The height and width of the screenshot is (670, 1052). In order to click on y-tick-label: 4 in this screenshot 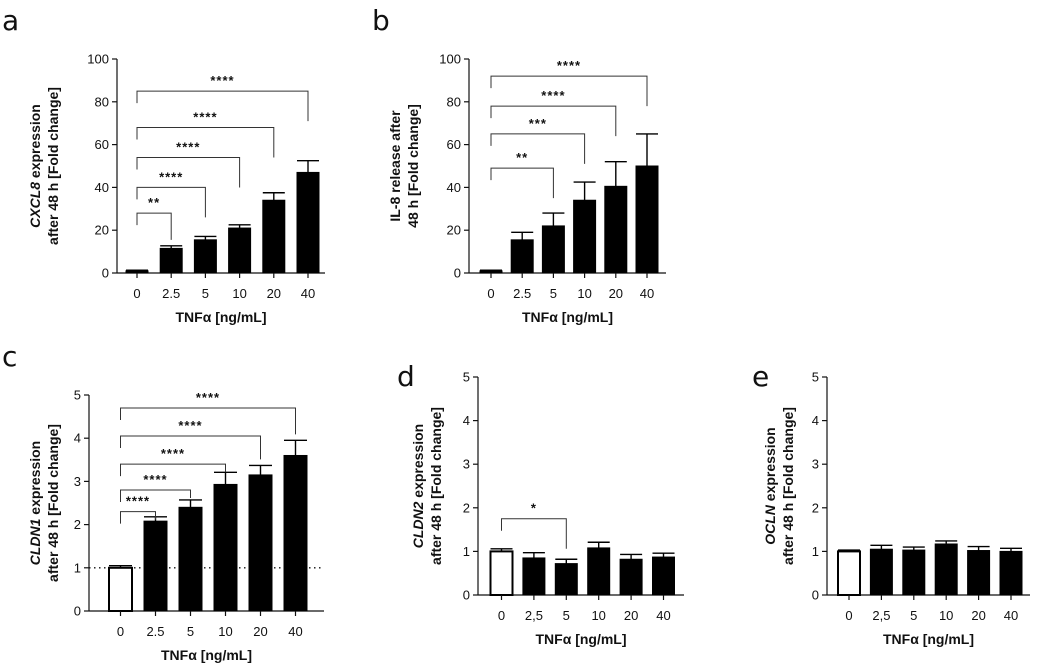, I will do `click(466, 420)`.